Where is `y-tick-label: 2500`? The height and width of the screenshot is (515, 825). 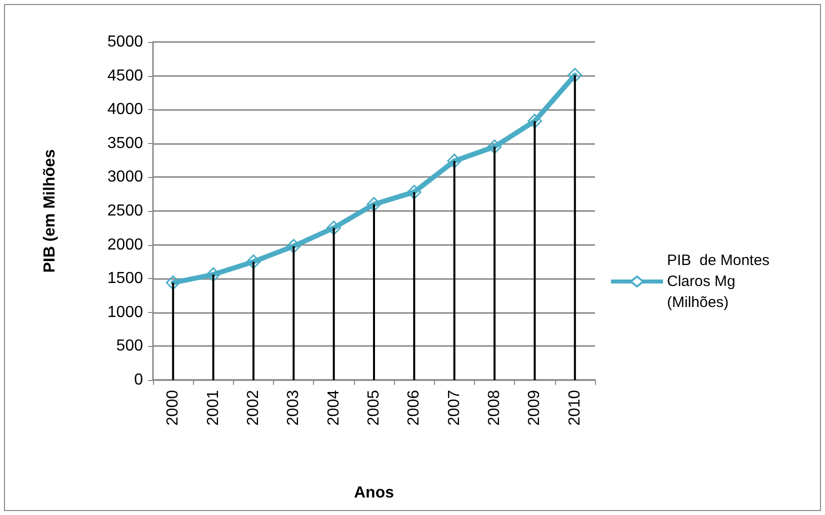
y-tick-label: 2500 is located at coordinates (125, 211).